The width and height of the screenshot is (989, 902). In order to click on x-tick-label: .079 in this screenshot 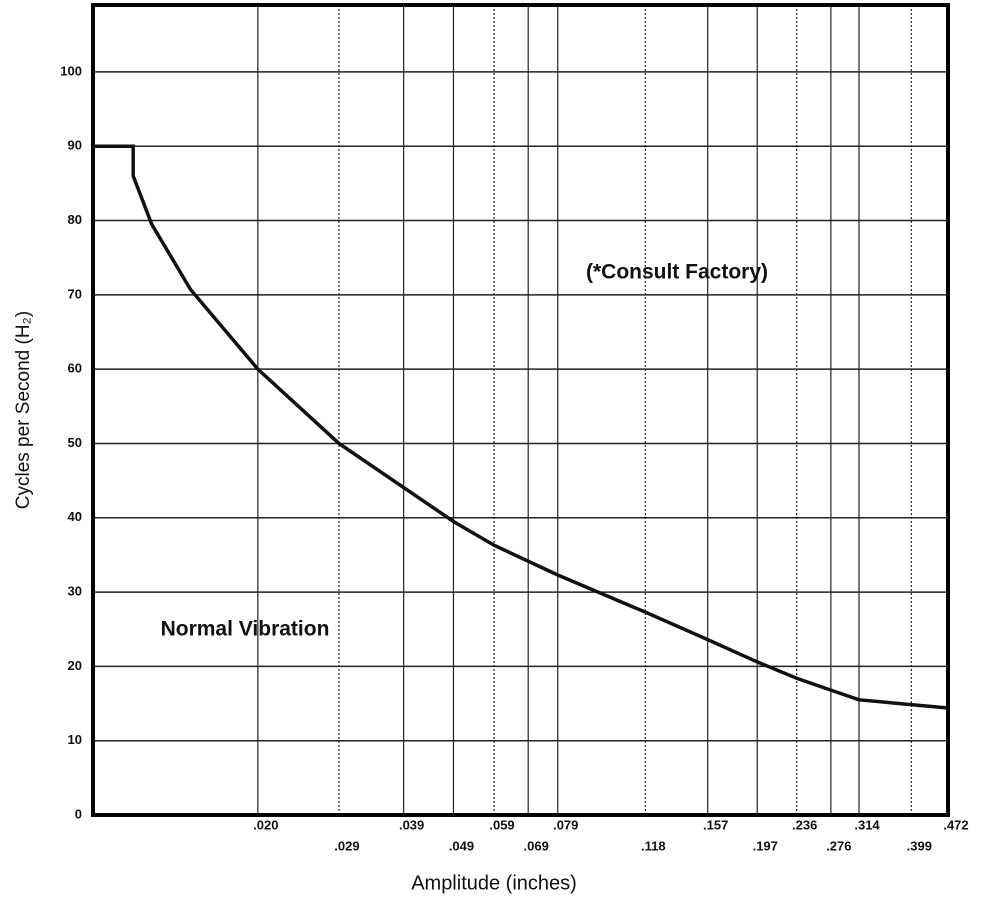, I will do `click(565, 824)`.